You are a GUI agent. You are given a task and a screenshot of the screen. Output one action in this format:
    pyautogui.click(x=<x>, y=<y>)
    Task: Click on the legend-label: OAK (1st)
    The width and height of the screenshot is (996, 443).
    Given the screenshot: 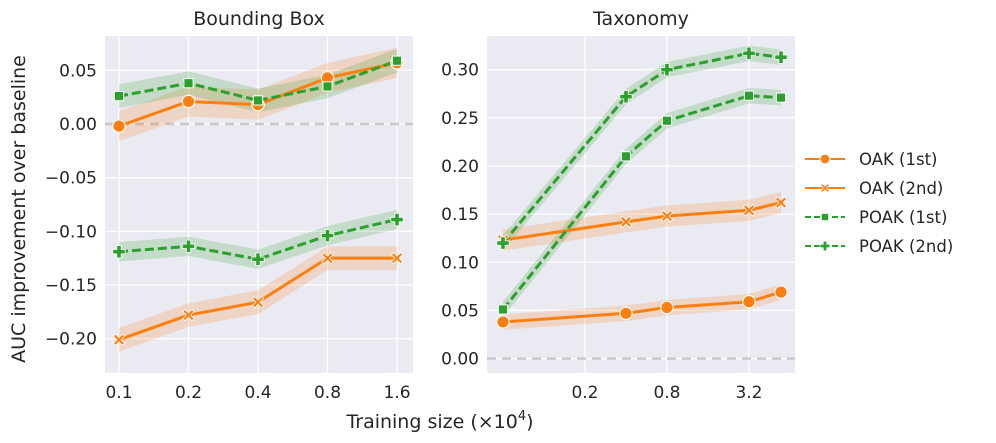 What is the action you would take?
    pyautogui.click(x=898, y=159)
    